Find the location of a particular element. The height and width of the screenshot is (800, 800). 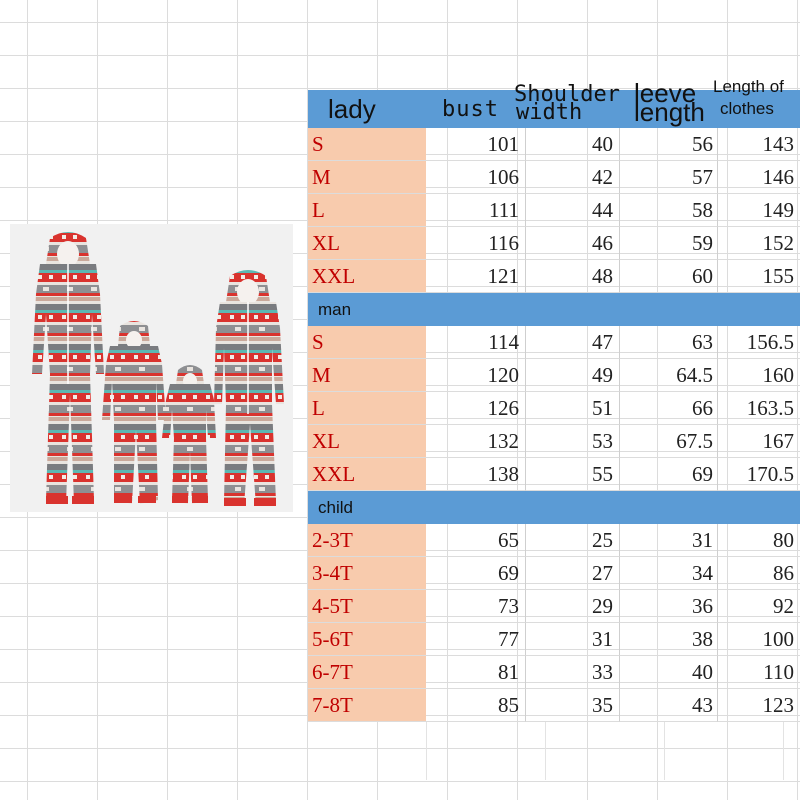

clothes-length-cell: 100 is located at coordinates (759, 639).